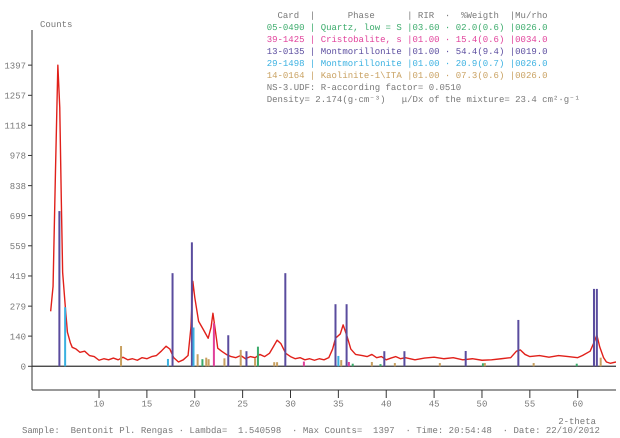 This screenshot has width=620, height=438. I want to click on y-tick-label: 0, so click(23, 367).